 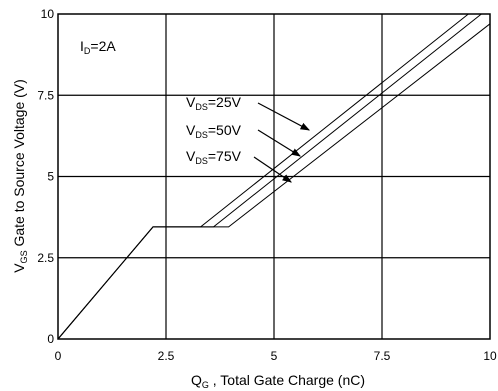 What do you see at coordinates (58, 356) in the screenshot?
I see `x-tick-label: 0` at bounding box center [58, 356].